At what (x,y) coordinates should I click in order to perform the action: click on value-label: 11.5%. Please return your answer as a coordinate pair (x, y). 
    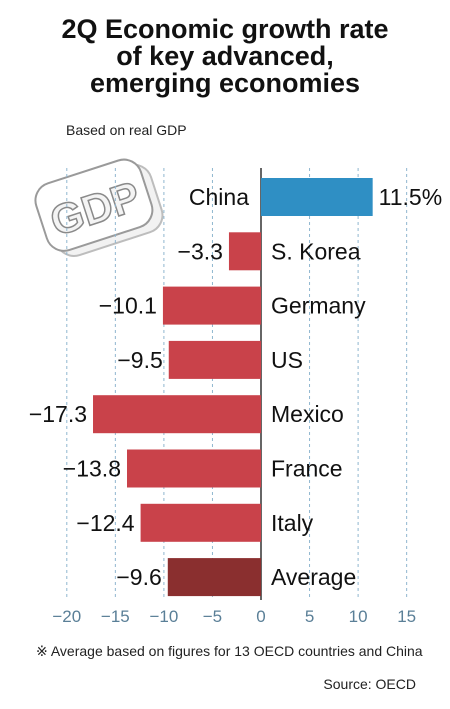
    Looking at the image, I should click on (411, 197).